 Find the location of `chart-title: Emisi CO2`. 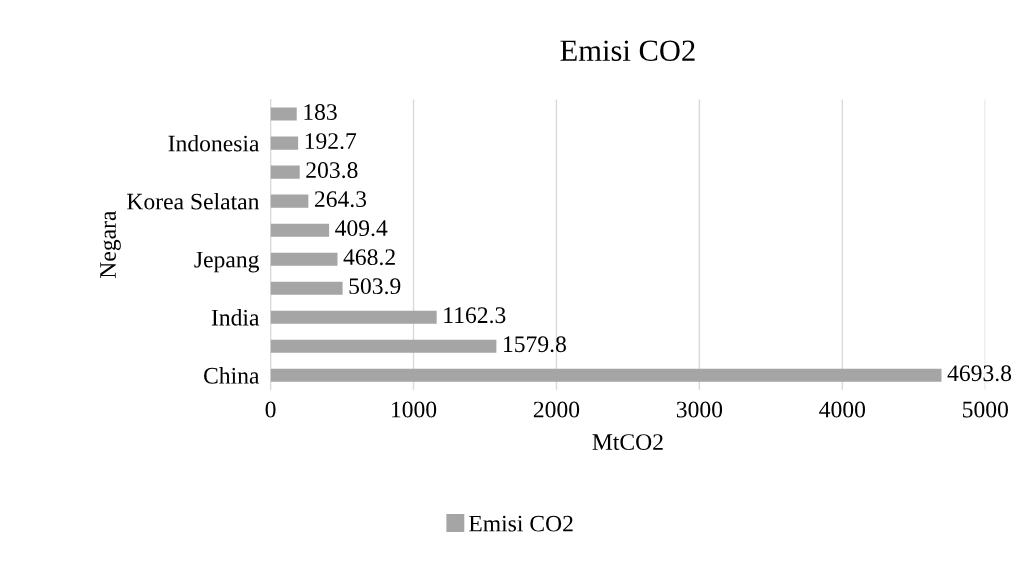

chart-title: Emisi CO2 is located at coordinates (627, 50).